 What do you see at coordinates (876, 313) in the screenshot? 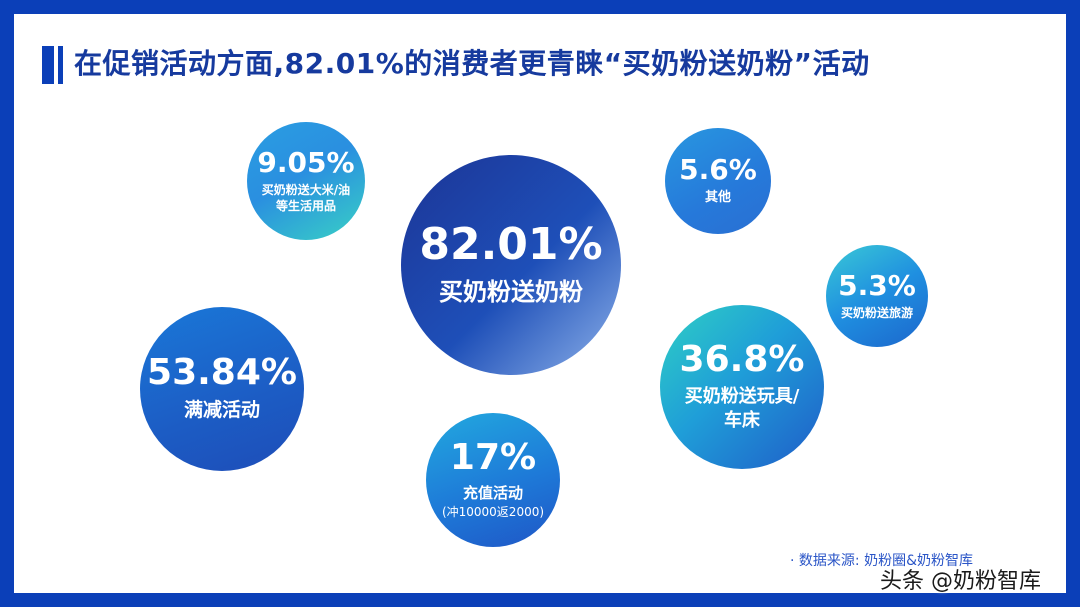
I see `bubble-label: 买奶粉送旅游` at bounding box center [876, 313].